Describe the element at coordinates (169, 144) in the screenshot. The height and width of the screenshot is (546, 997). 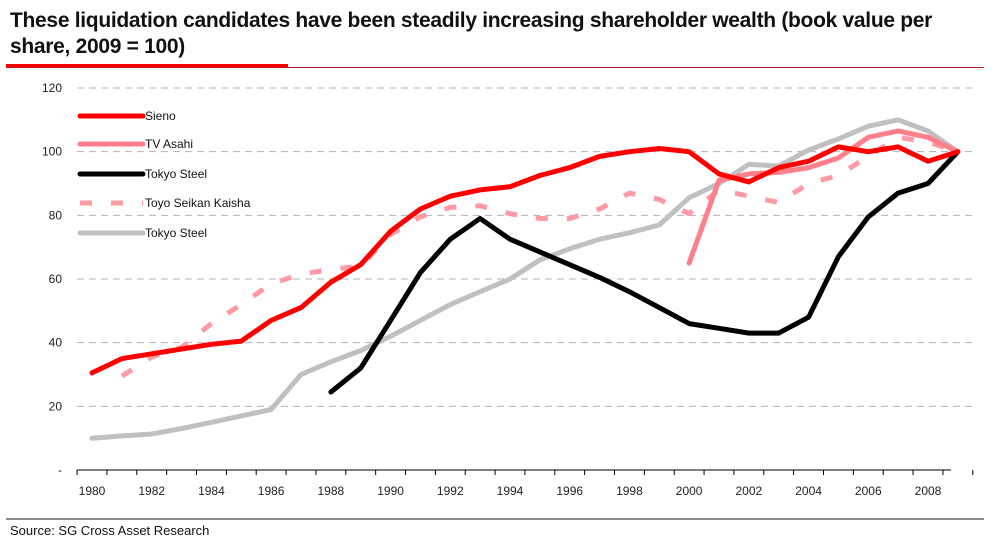
I see `legend-label: TV Asahi` at that location.